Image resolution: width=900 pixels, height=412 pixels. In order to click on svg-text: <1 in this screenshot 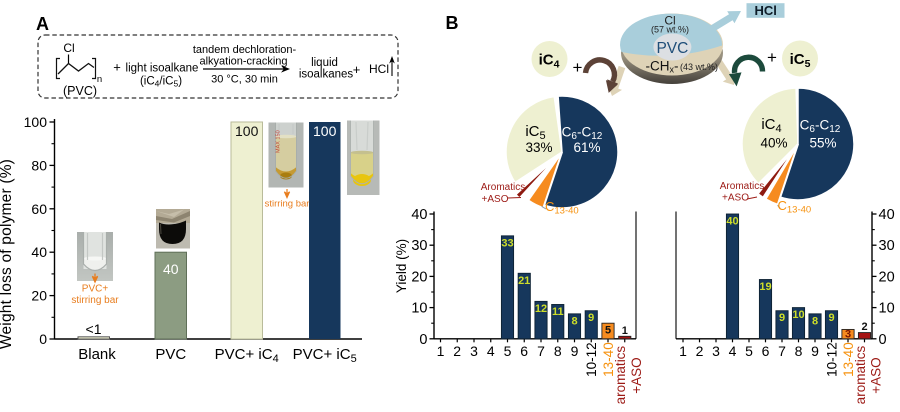, I will do `click(94, 329)`.